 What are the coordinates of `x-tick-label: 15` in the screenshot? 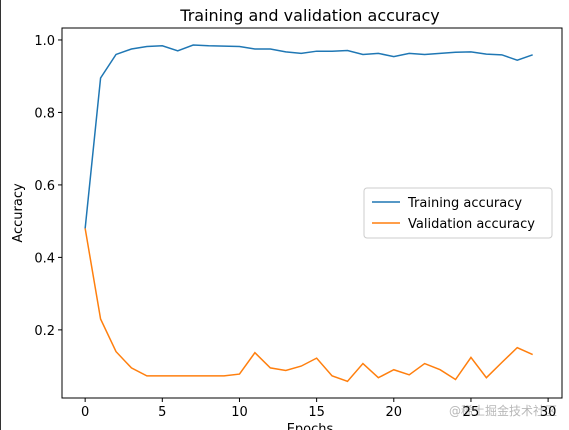 It's located at (316, 412).